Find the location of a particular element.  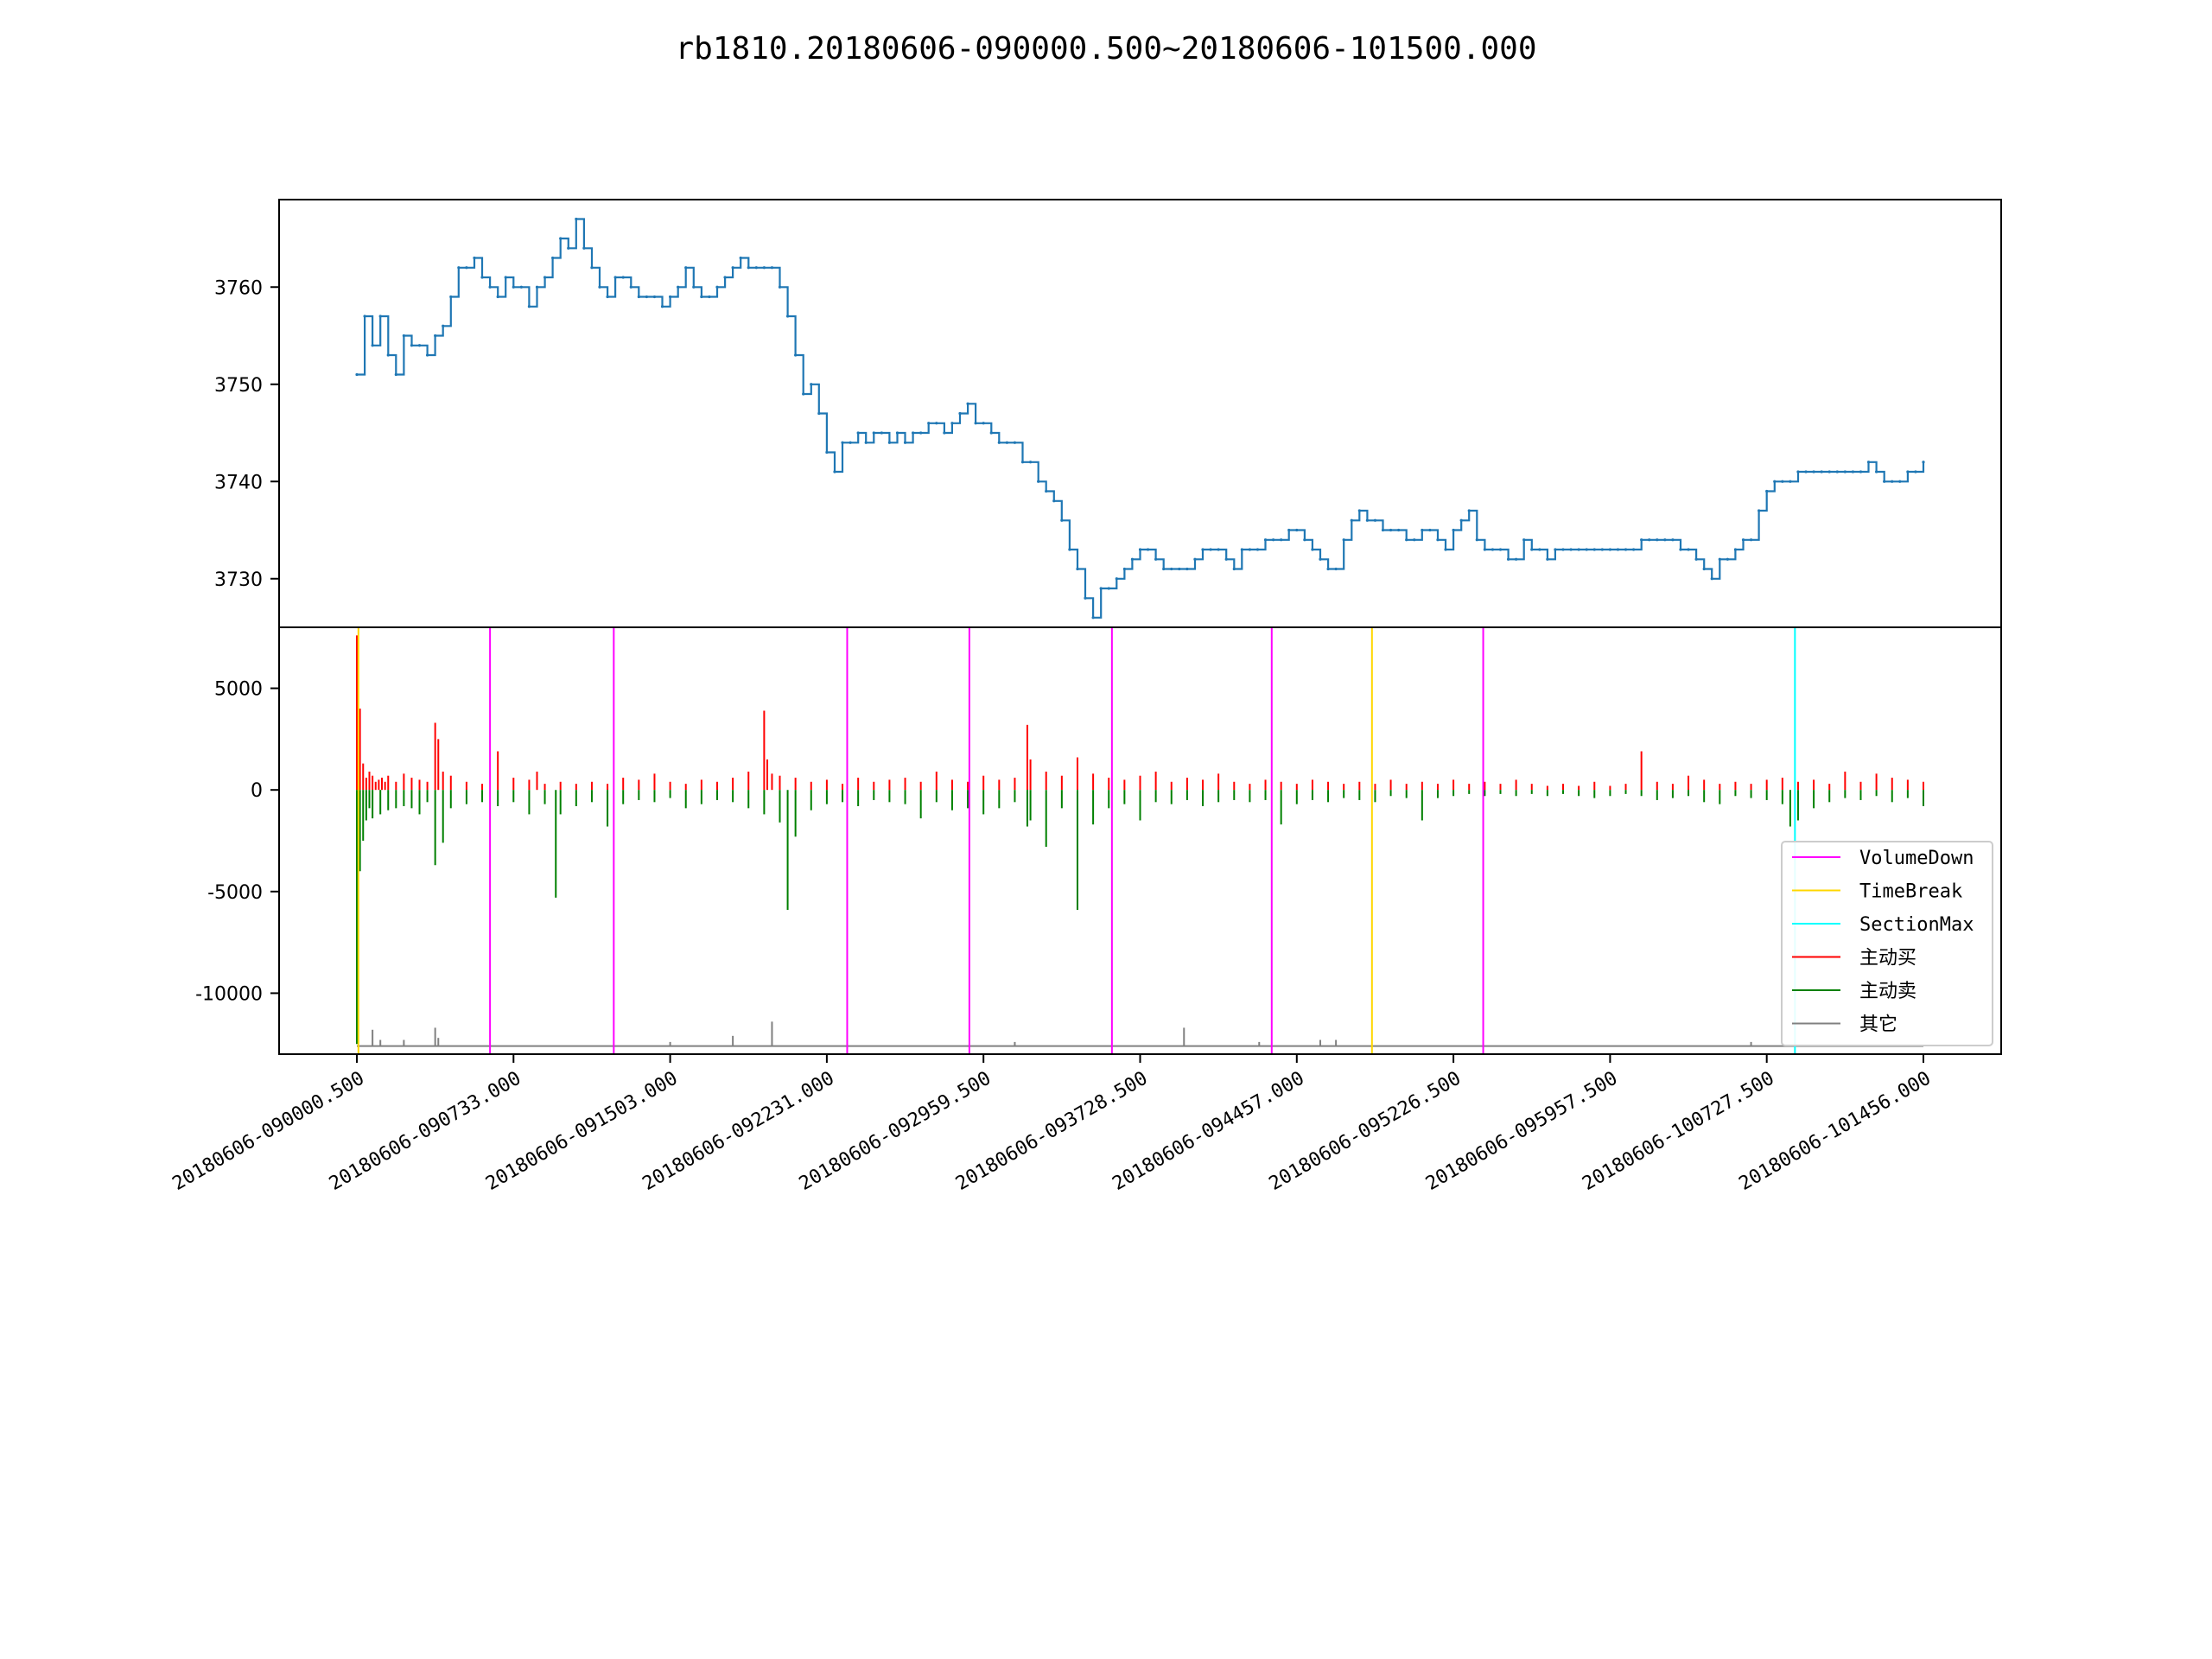

legend-label: 其它 is located at coordinates (1878, 1025).